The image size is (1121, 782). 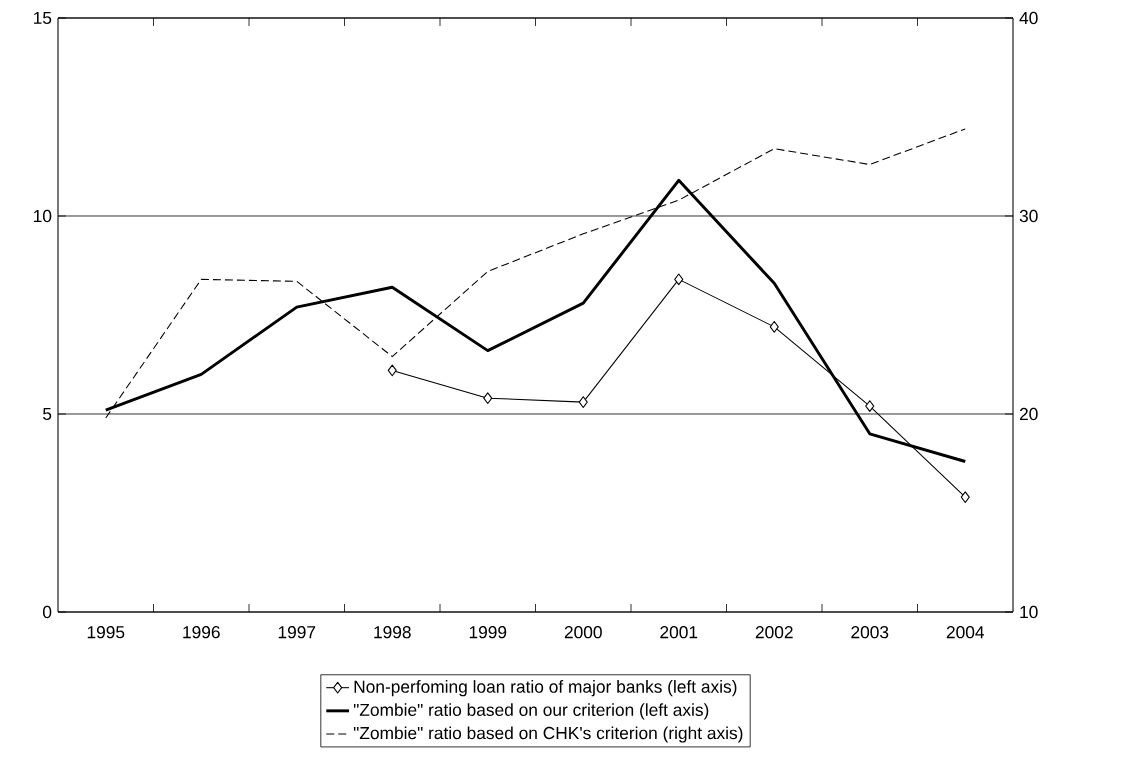 What do you see at coordinates (679, 632) in the screenshot?
I see `x-tick-label: 2001` at bounding box center [679, 632].